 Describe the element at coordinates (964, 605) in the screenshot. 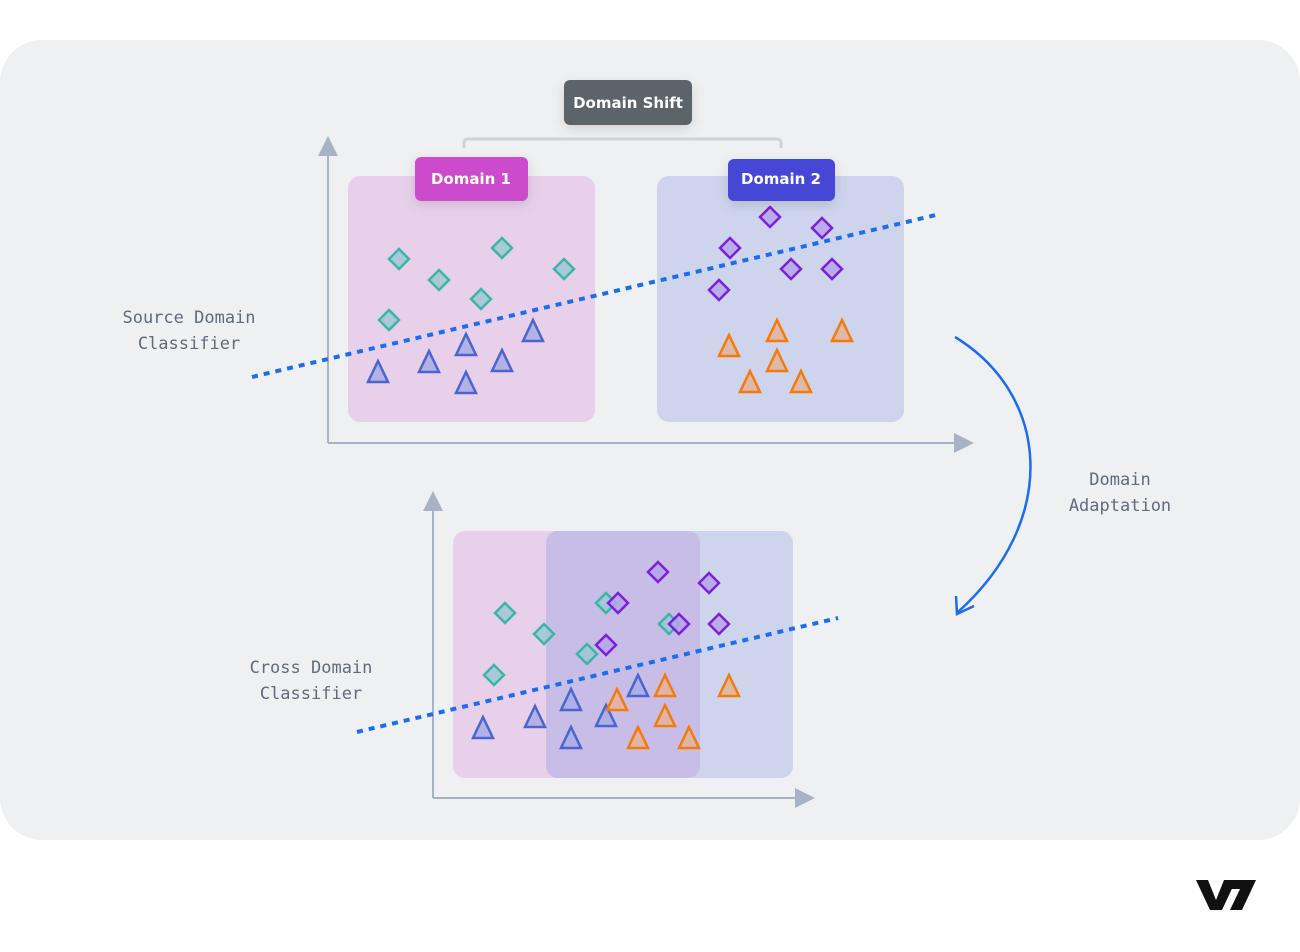

I see `domain-adaptation-arrowhead` at that location.